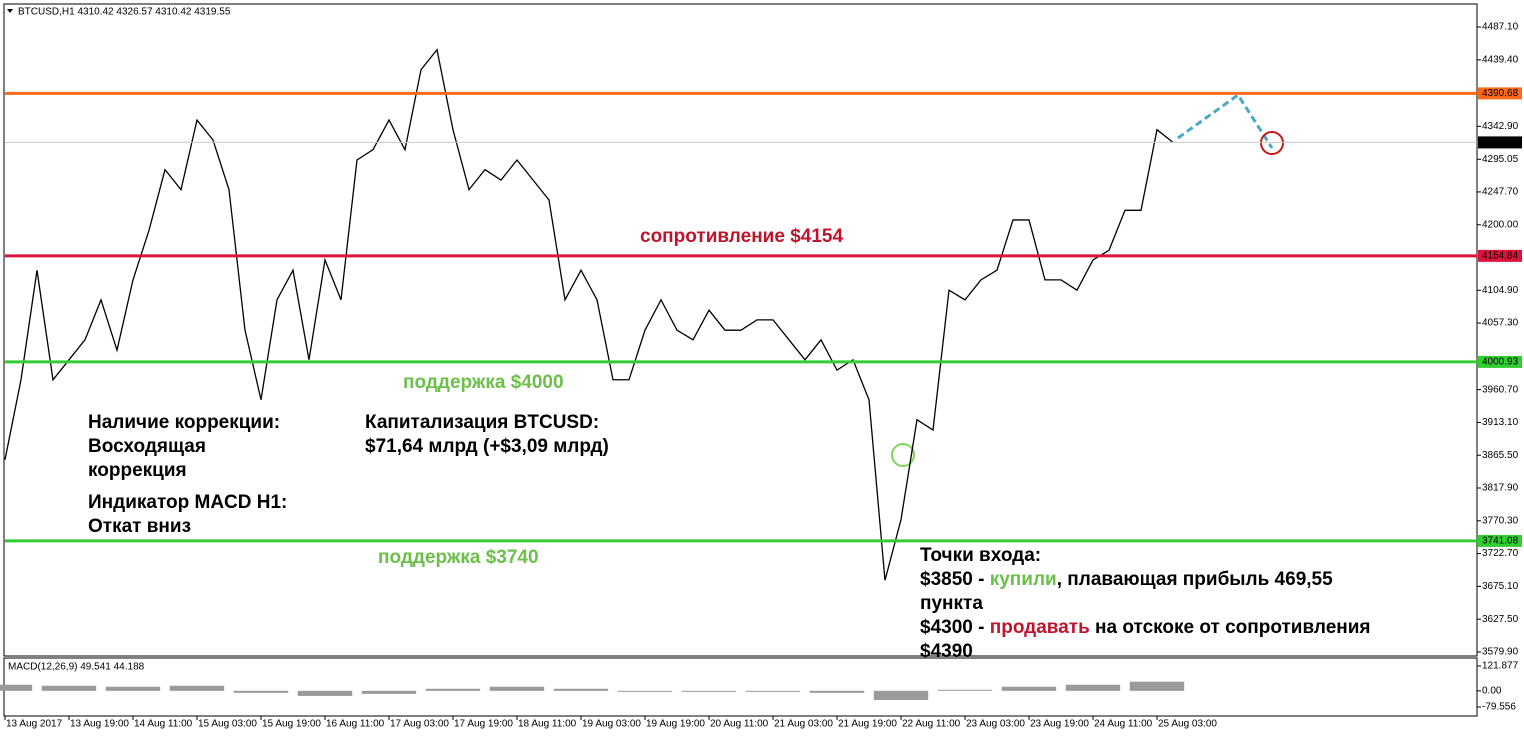 The height and width of the screenshot is (737, 1524). I want to click on x-tick-label: 13 Aug 2017, so click(34, 724).